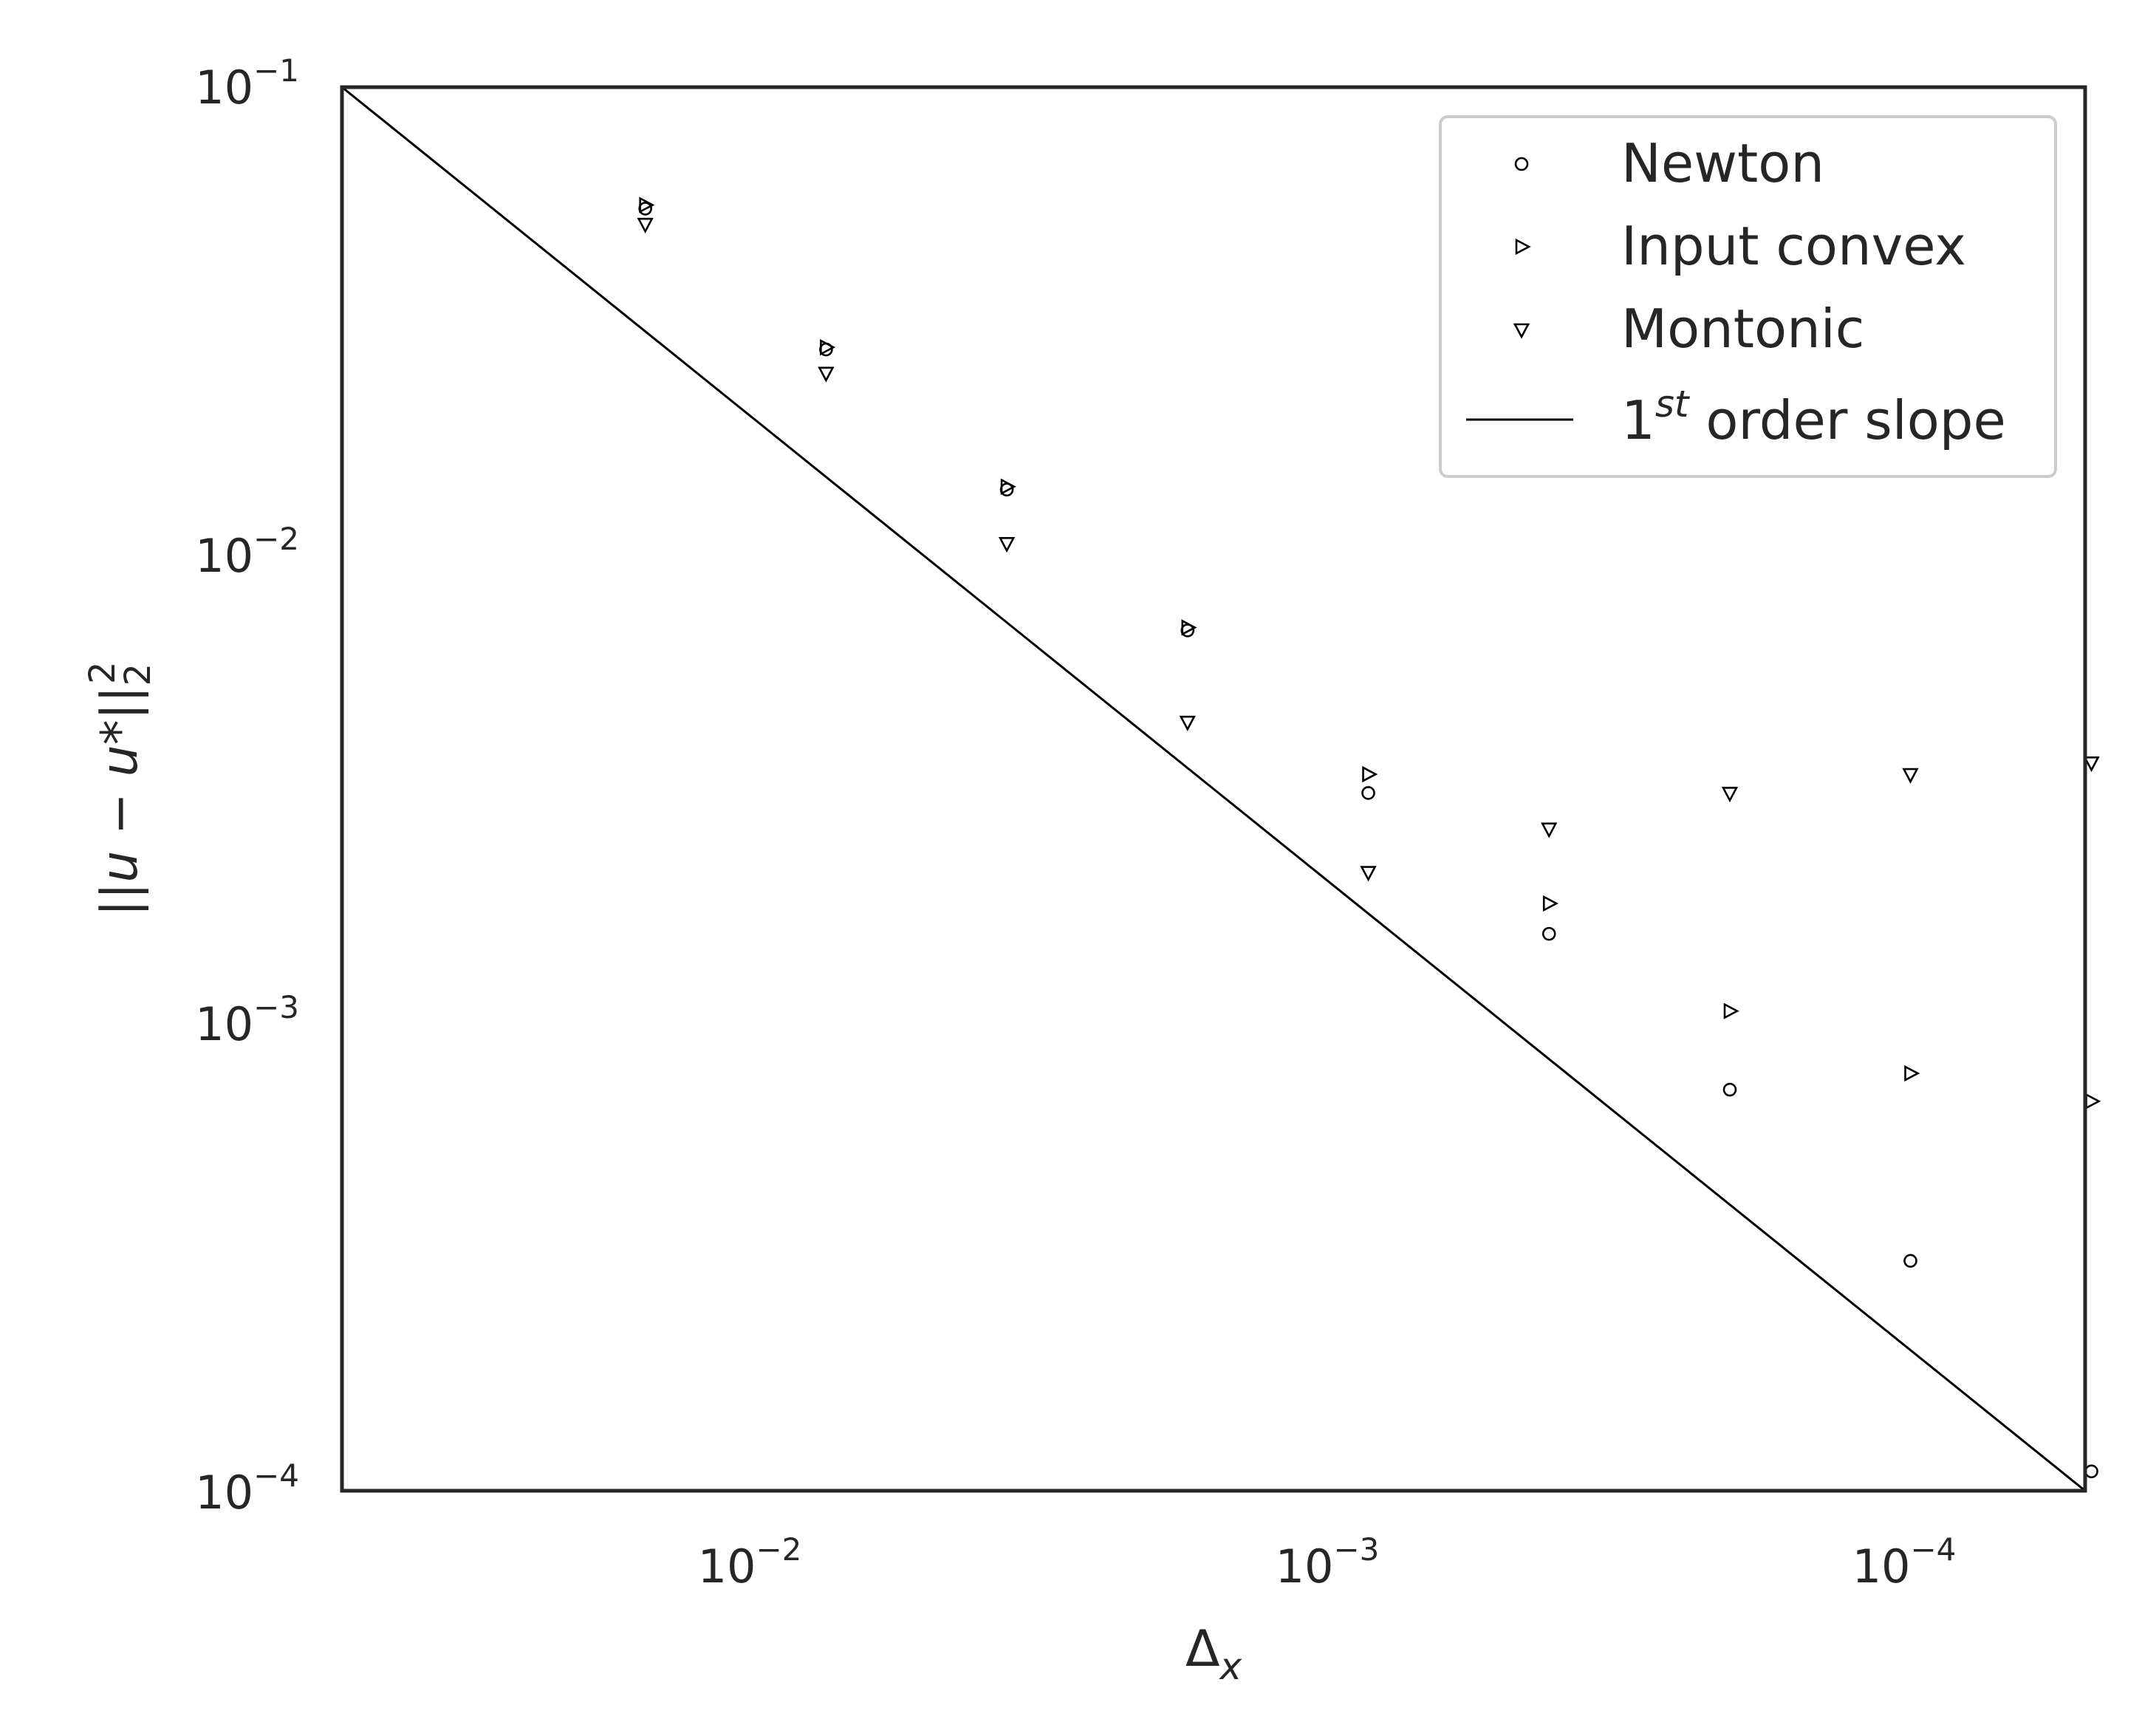 Image resolution: width=2142 pixels, height=1736 pixels. I want to click on legend-box, so click(1748, 296).